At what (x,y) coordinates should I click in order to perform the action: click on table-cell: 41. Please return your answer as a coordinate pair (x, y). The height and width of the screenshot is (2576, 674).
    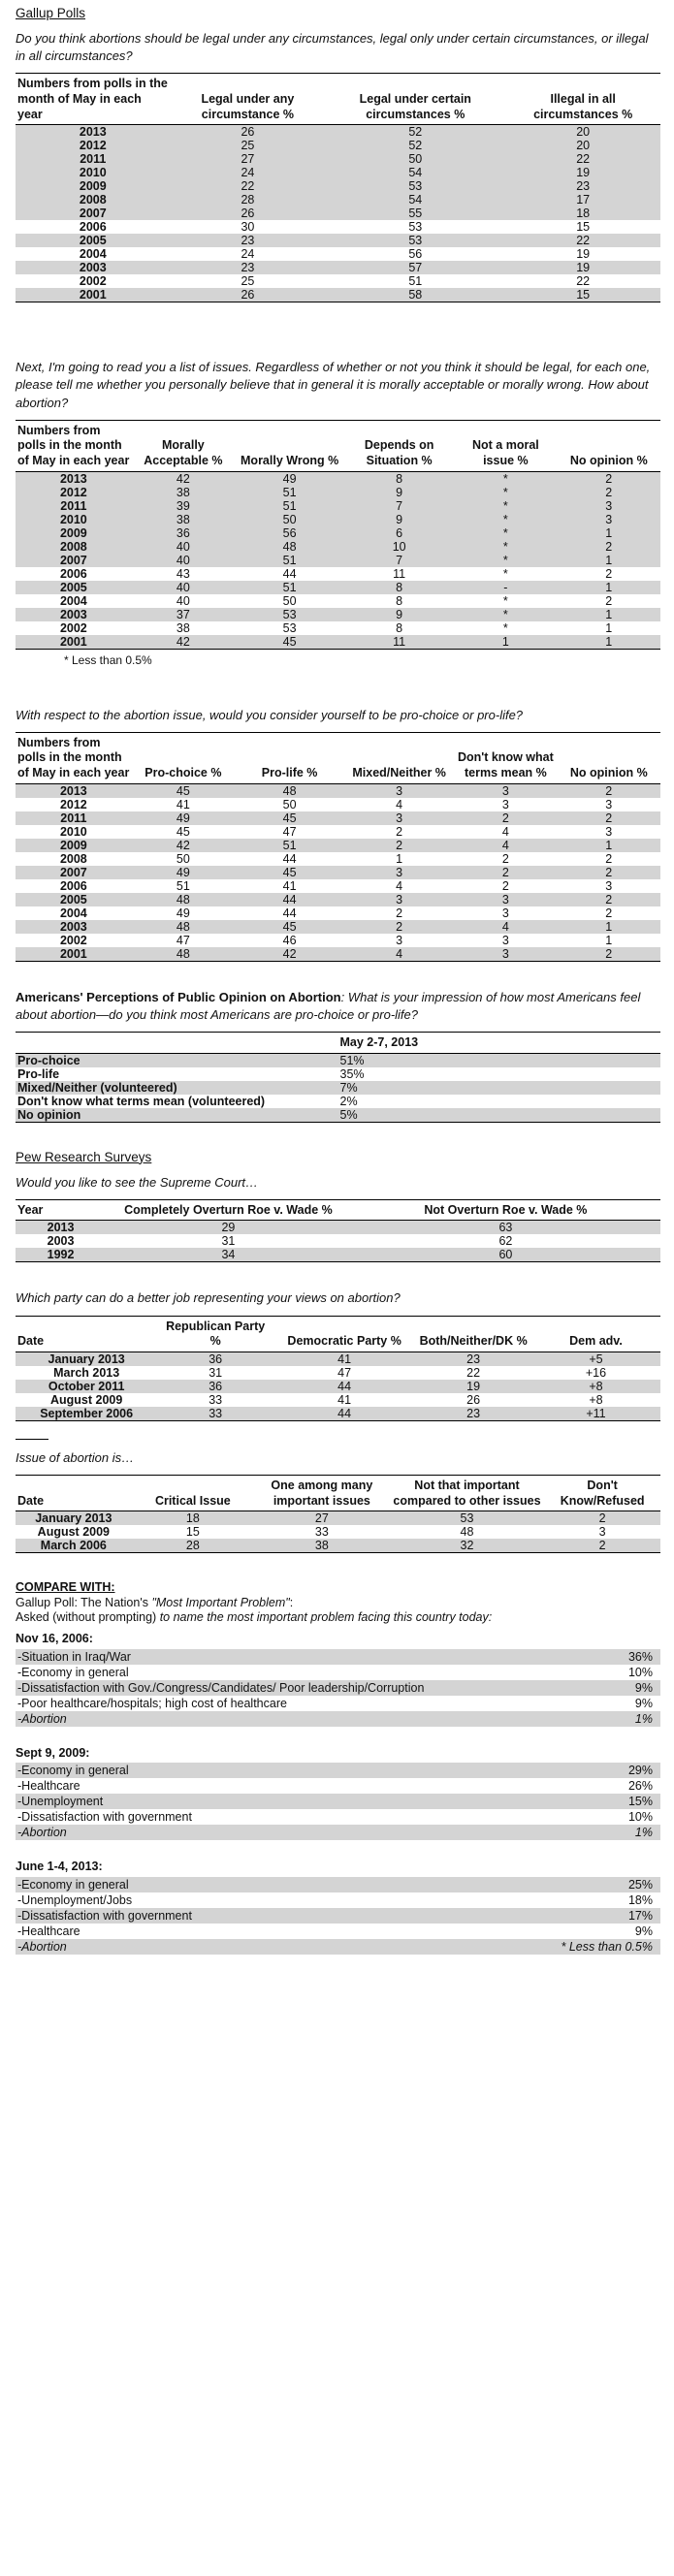
    Looking at the image, I should click on (183, 804).